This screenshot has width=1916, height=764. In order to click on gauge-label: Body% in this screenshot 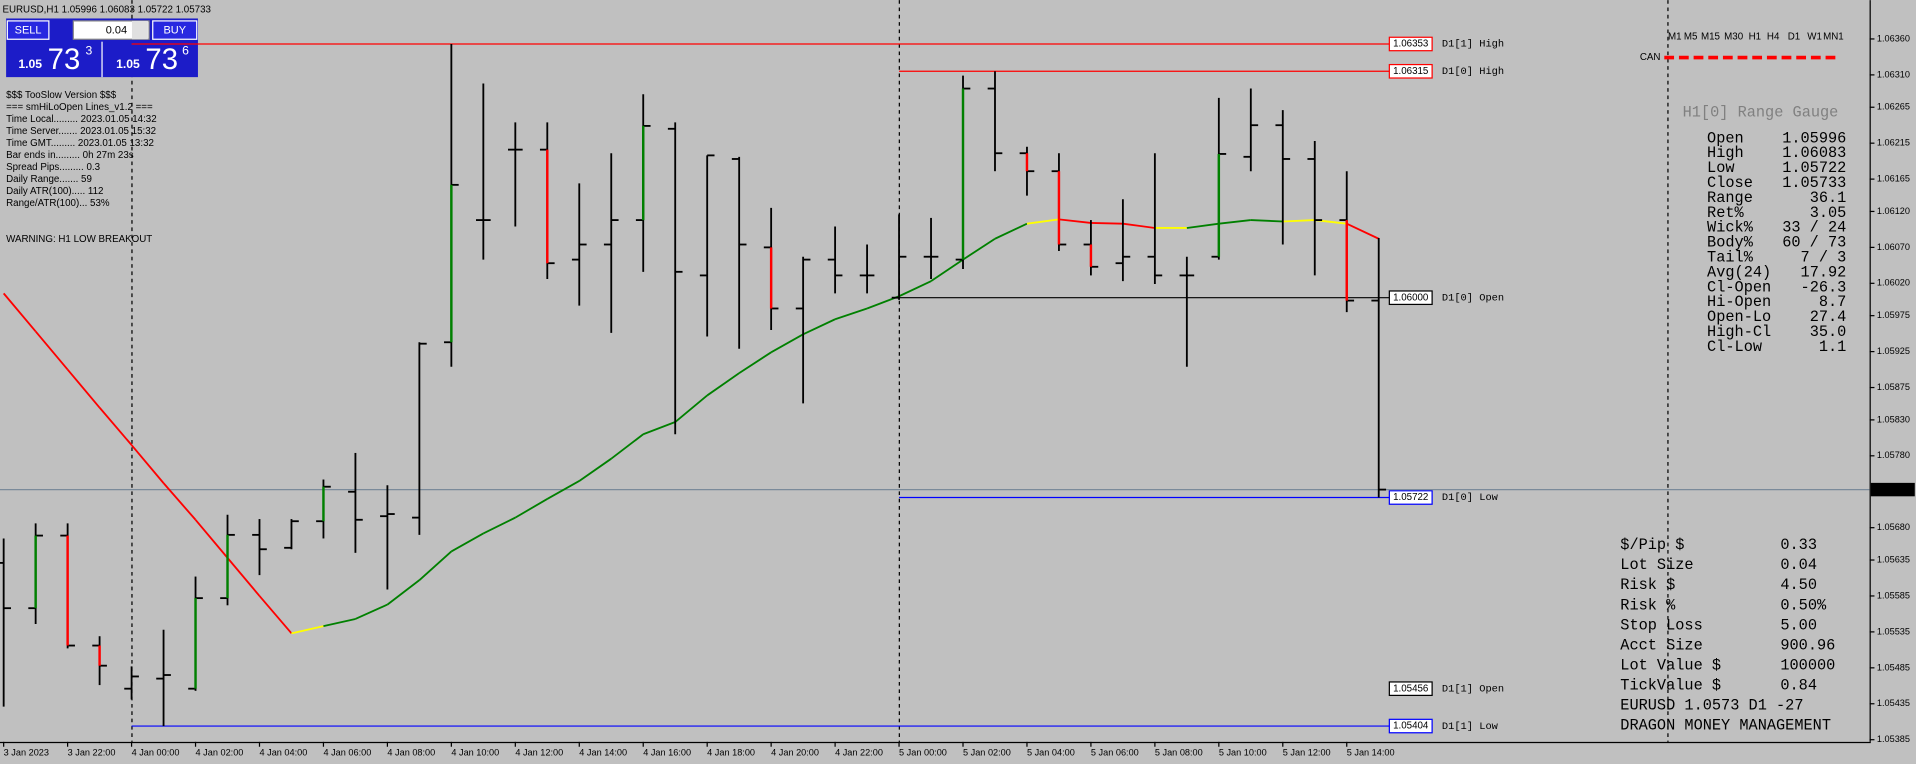, I will do `click(1730, 243)`.